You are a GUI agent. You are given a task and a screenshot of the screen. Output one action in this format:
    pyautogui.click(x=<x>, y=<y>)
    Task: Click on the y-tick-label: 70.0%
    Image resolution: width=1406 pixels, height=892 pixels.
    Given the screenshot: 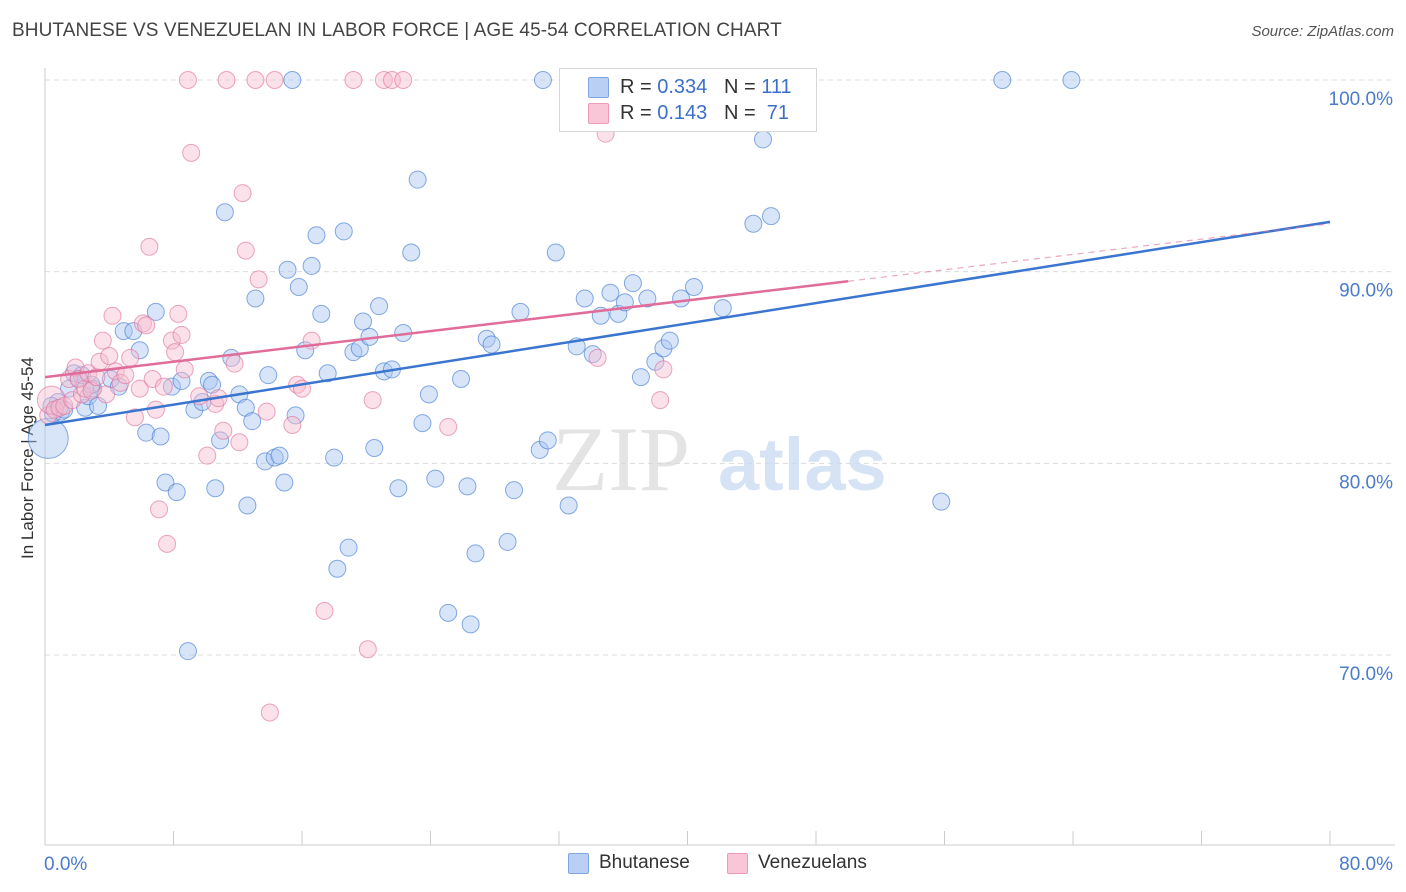 What is the action you would take?
    pyautogui.click(x=1366, y=674)
    